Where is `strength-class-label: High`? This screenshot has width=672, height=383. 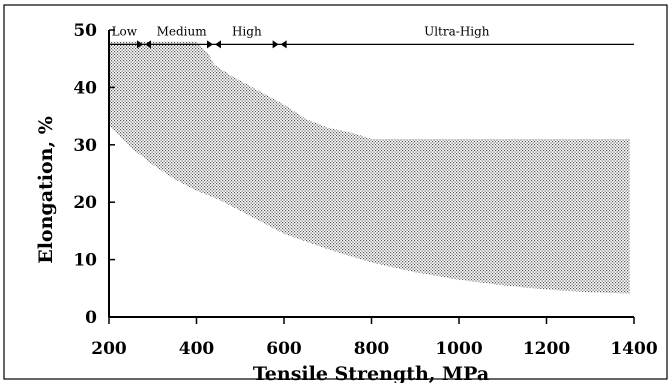 strength-class-label: High is located at coordinates (247, 31).